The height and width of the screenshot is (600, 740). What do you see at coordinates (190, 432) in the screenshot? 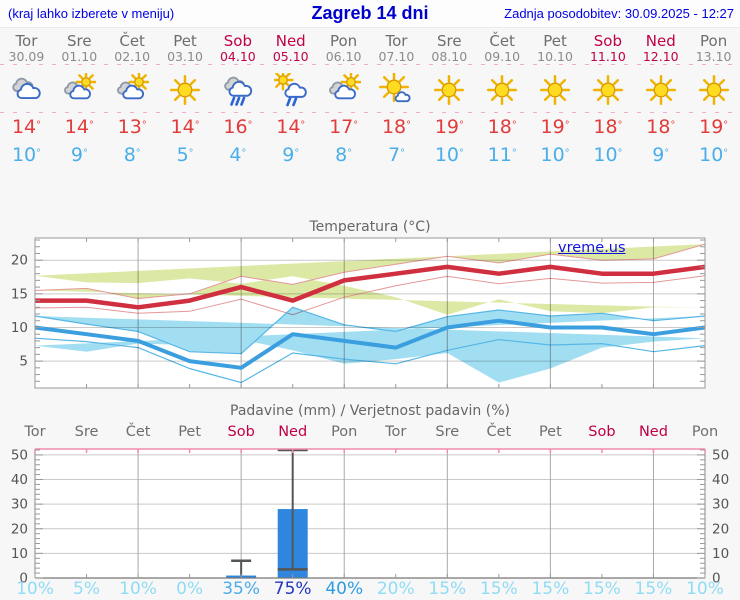
I see `precip-day-label: Pet` at bounding box center [190, 432].